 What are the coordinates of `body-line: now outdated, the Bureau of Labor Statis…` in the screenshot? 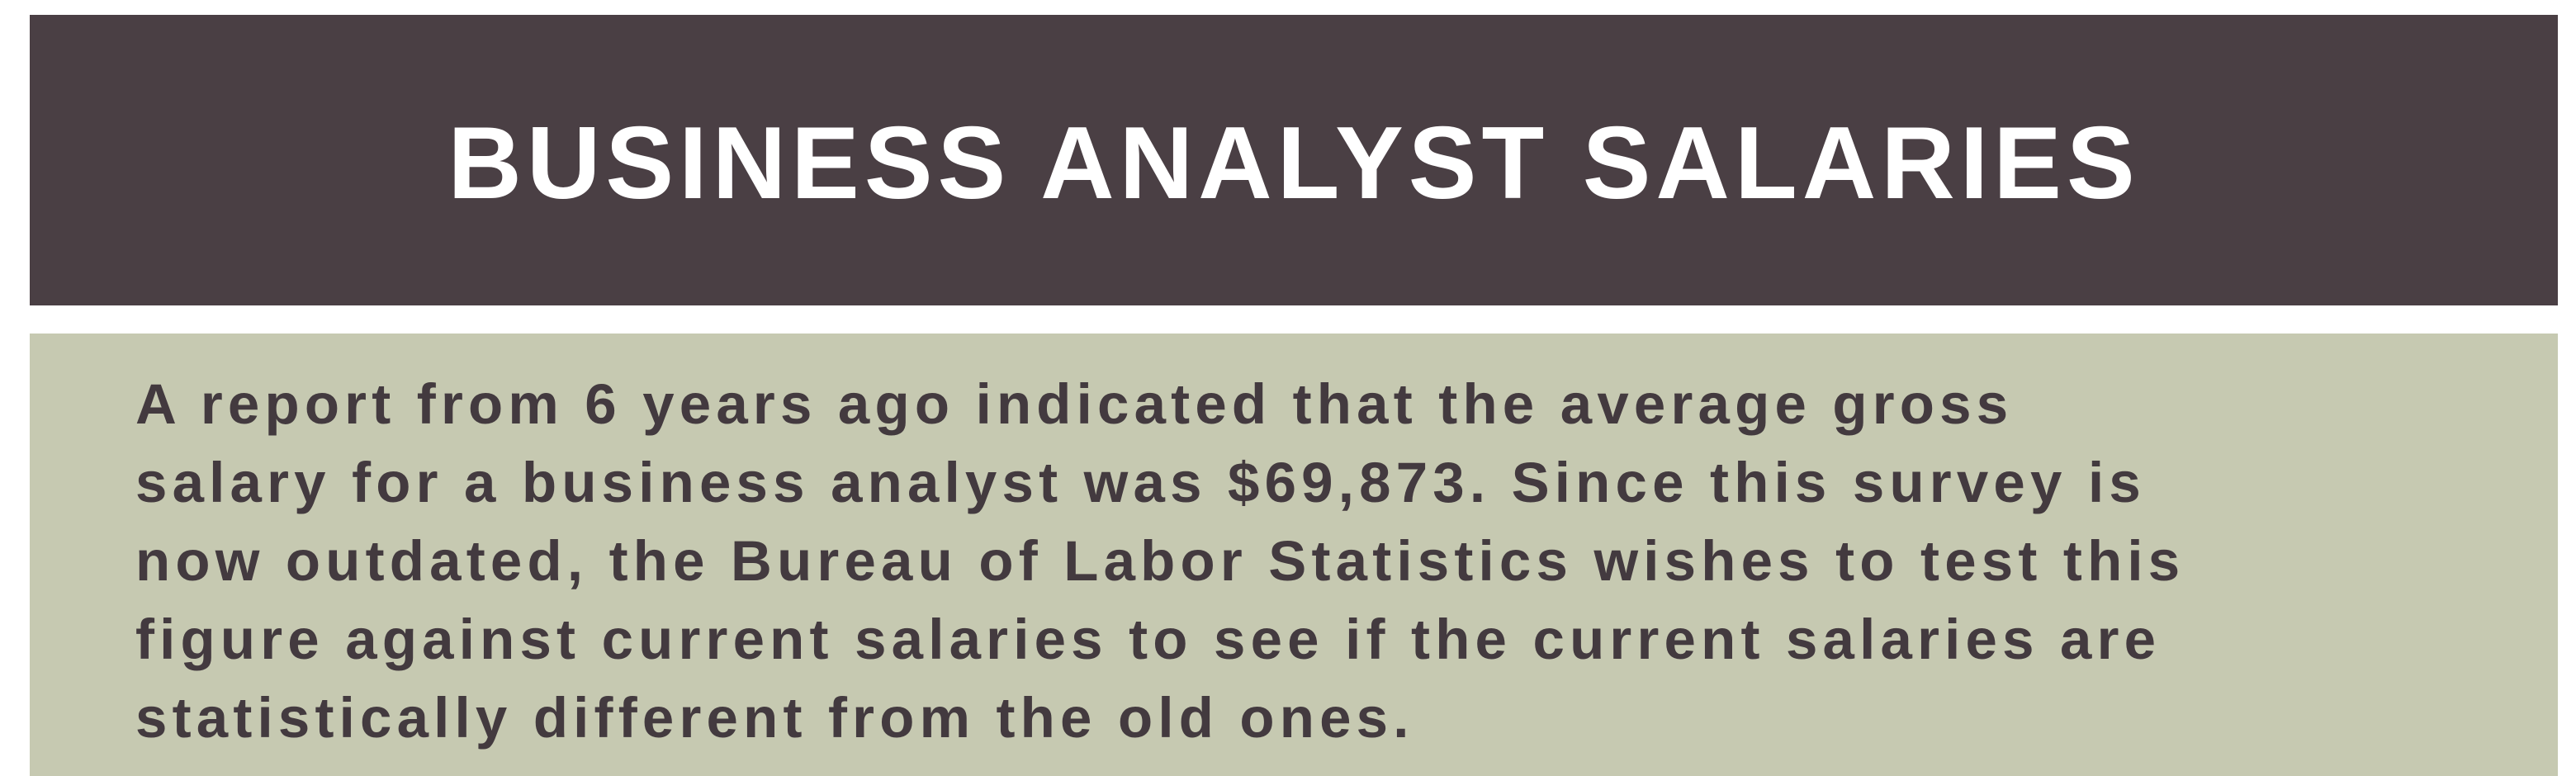 It's located at (1160, 561).